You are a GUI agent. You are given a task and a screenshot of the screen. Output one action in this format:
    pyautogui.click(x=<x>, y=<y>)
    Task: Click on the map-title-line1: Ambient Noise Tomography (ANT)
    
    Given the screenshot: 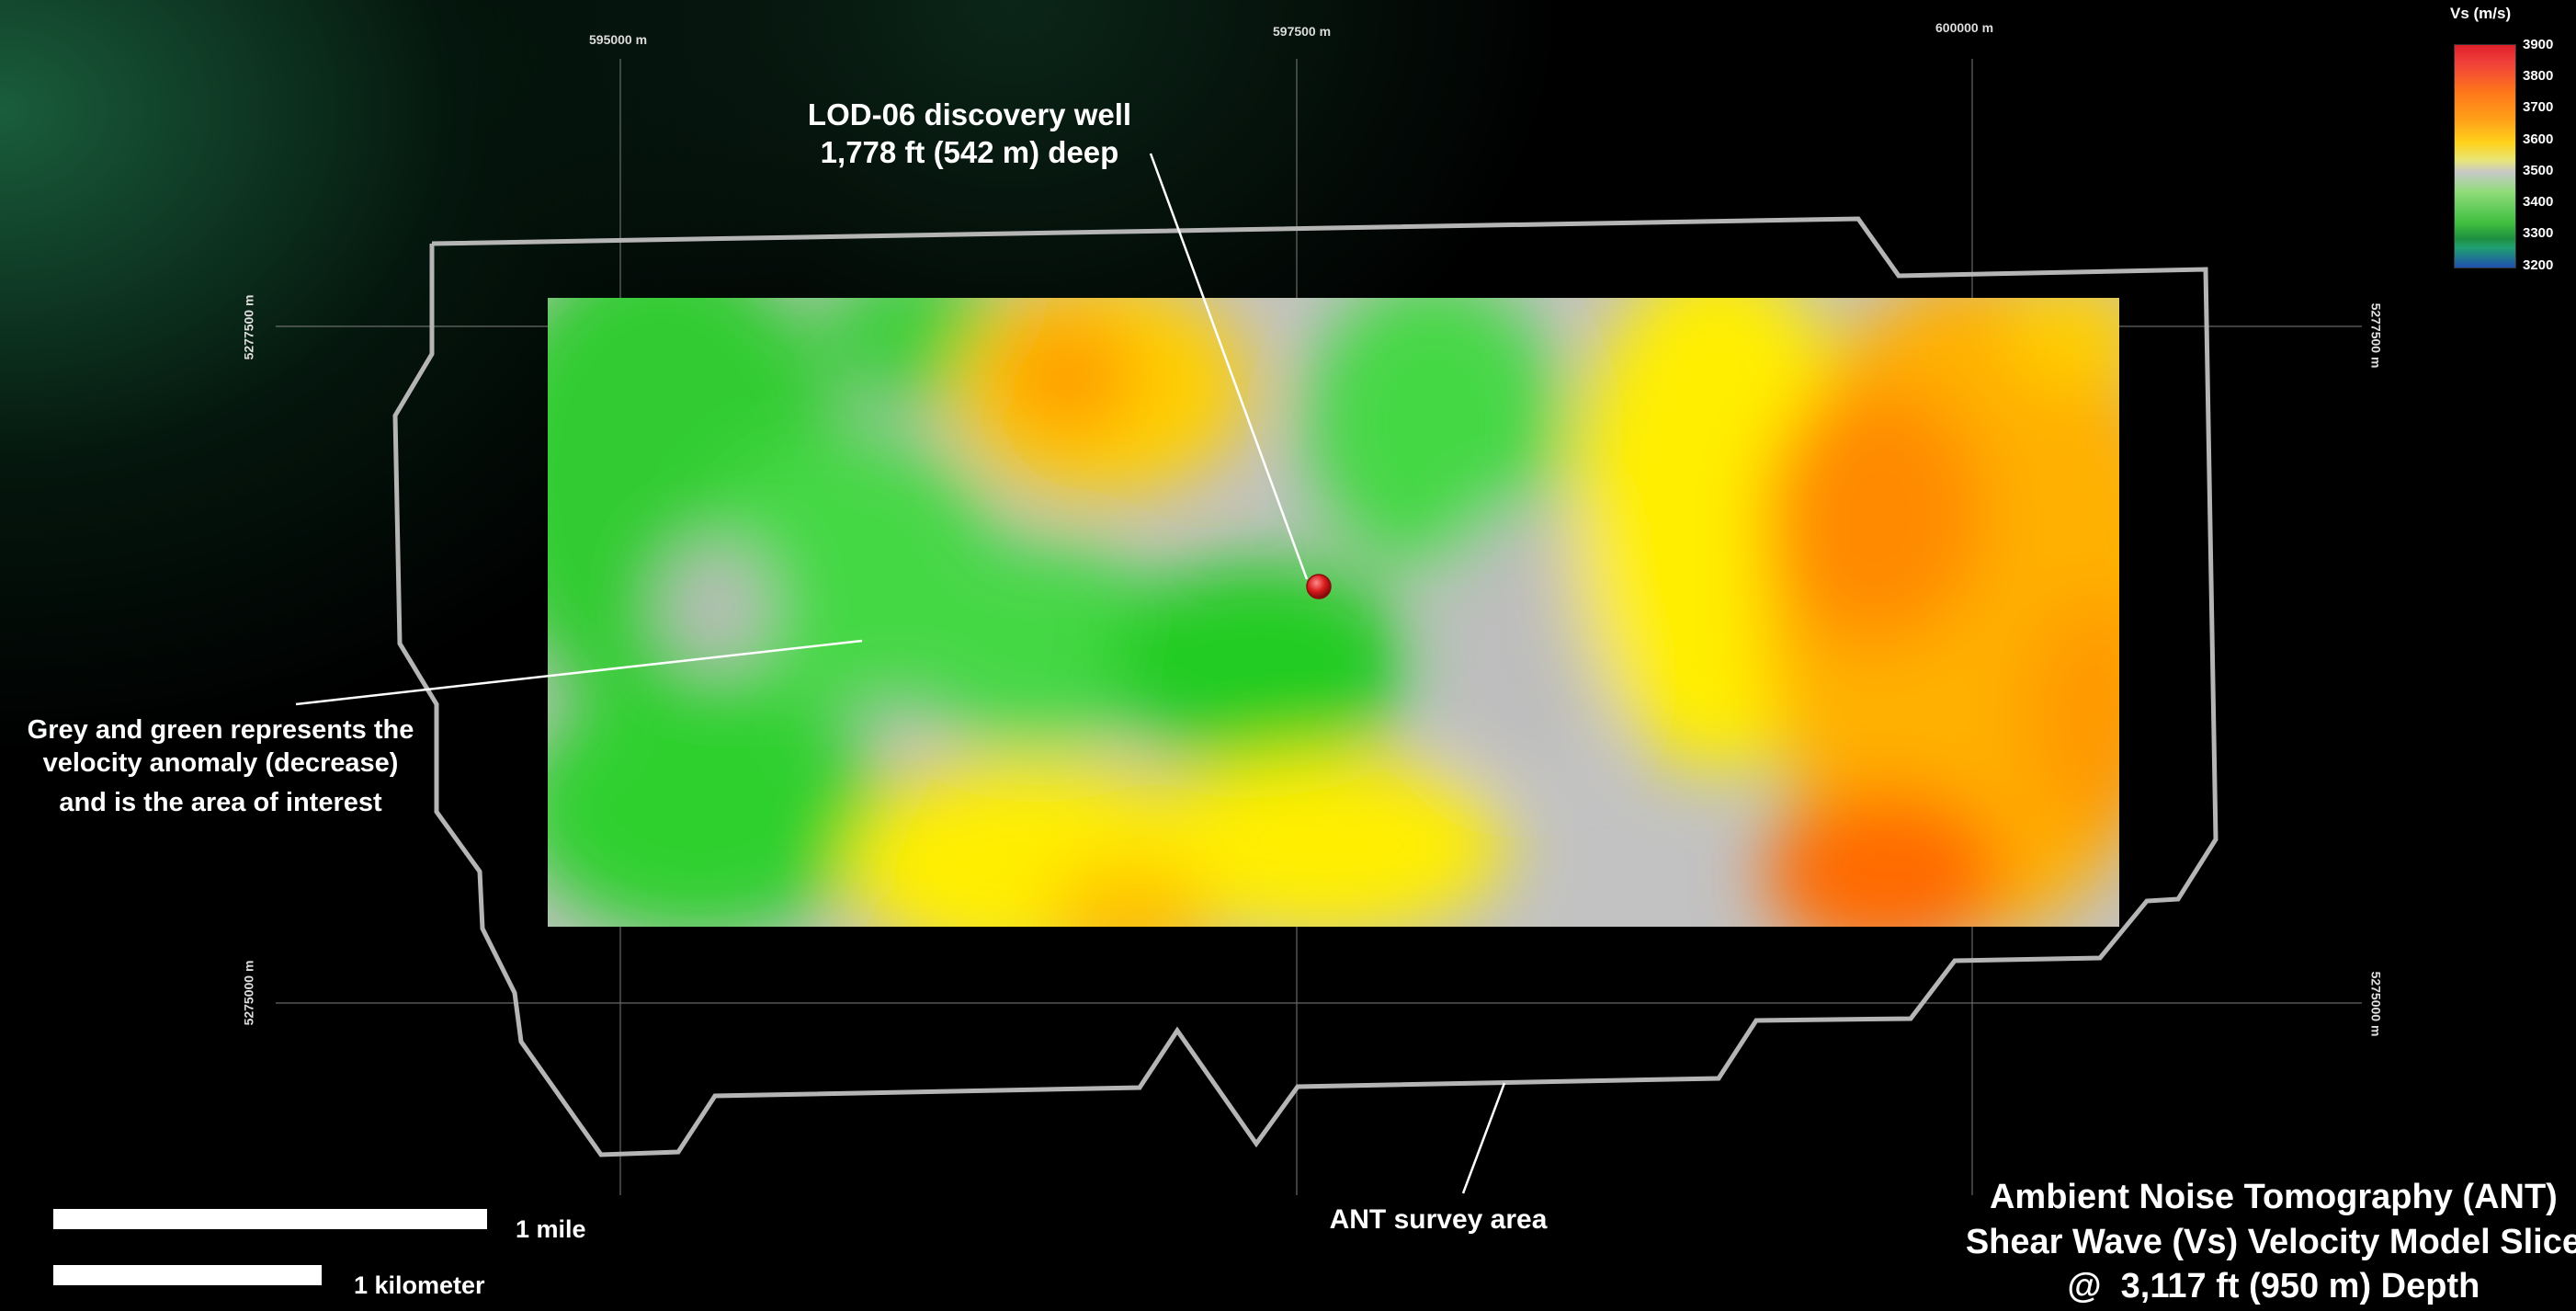 What is the action you would take?
    pyautogui.click(x=2273, y=1197)
    